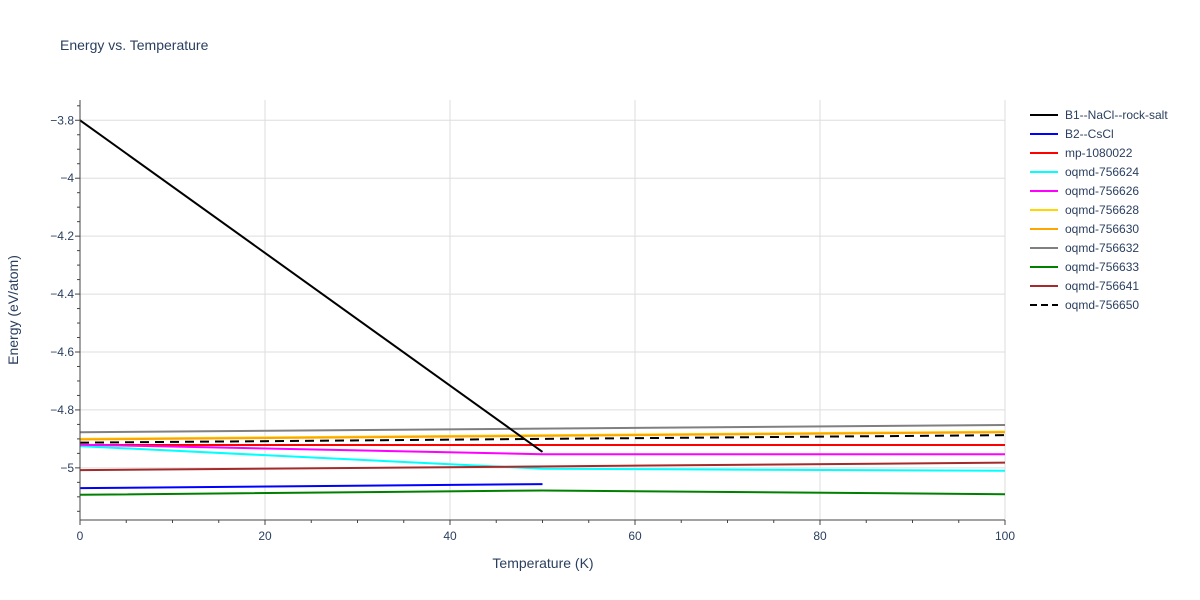 This screenshot has width=1200, height=600. What do you see at coordinates (67, 178) in the screenshot?
I see `y-tick-label: −4` at bounding box center [67, 178].